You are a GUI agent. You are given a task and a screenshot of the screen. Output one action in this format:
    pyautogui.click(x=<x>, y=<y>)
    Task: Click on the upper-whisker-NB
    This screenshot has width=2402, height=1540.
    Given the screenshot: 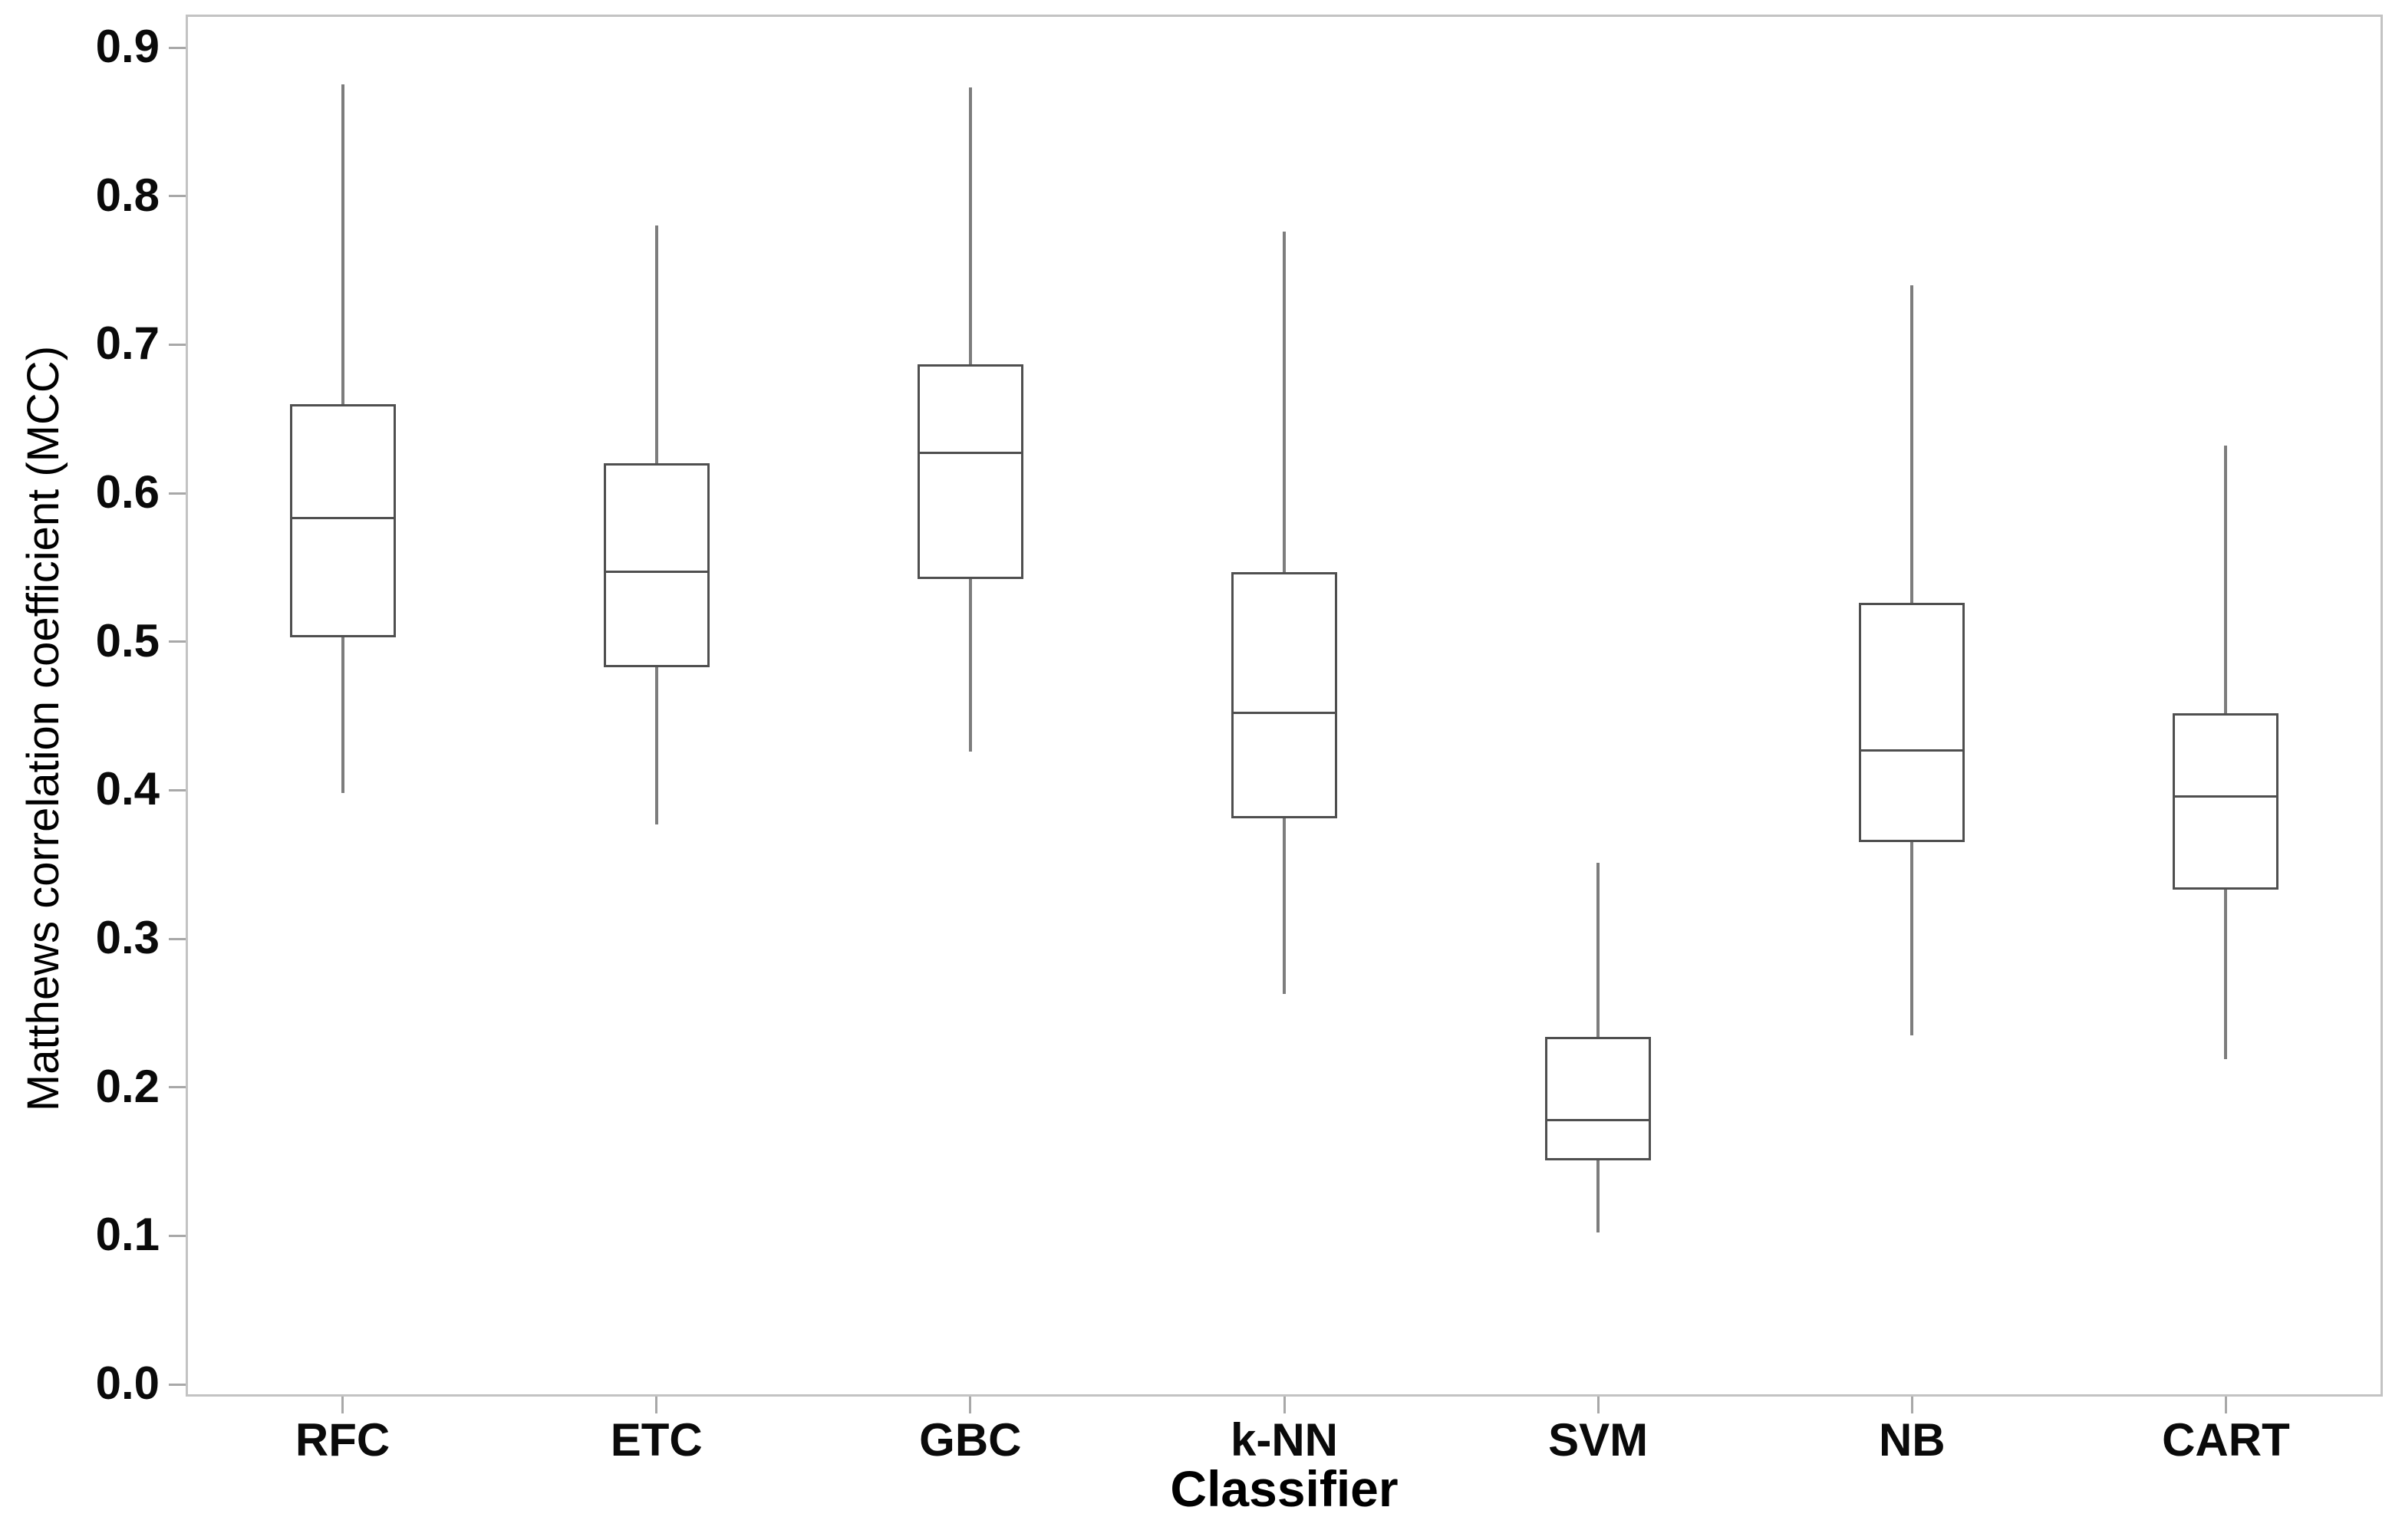 What is the action you would take?
    pyautogui.click(x=1912, y=444)
    